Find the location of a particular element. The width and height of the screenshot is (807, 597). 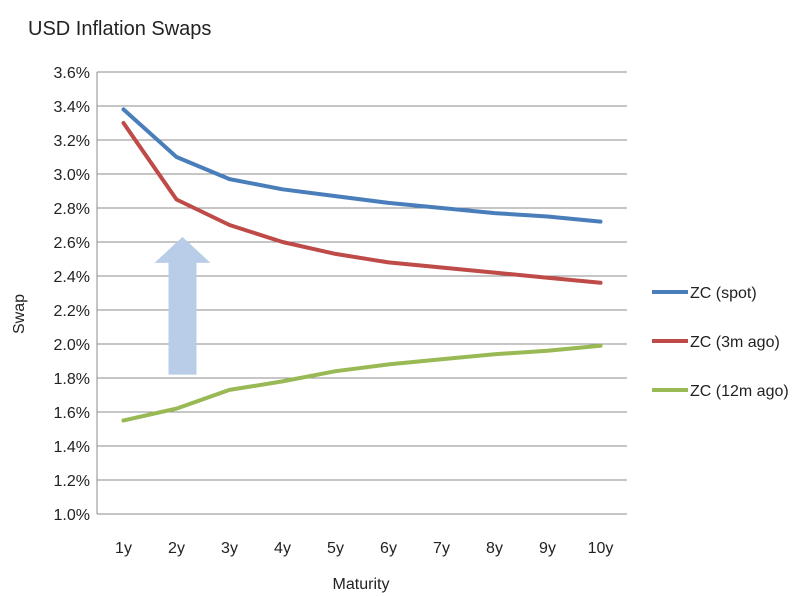

x-tick-label: 6y is located at coordinates (388, 548).